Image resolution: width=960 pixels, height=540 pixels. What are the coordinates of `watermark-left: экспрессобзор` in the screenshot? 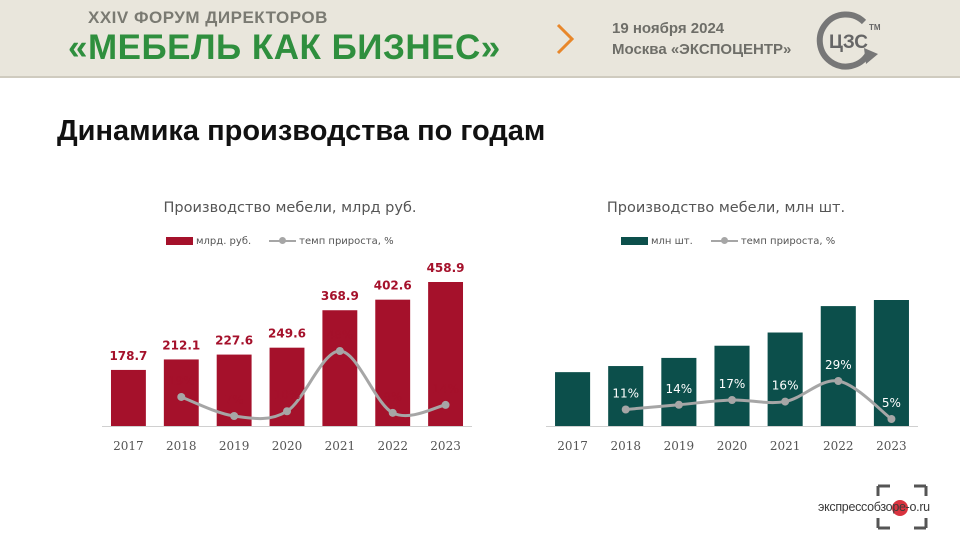 It's located at (858, 507).